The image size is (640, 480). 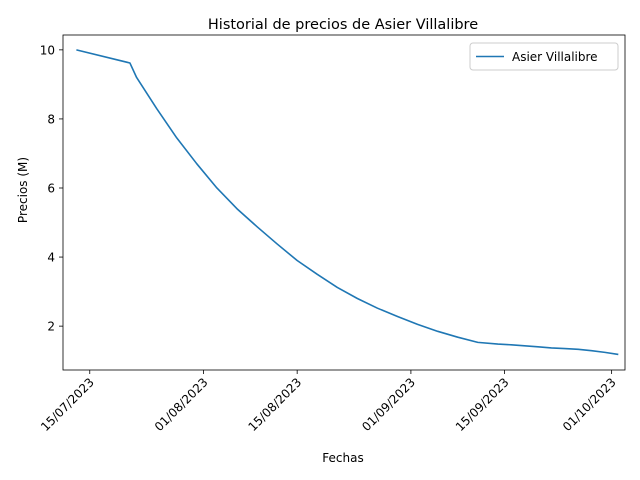 I want to click on legend-label: Asier Villalibre, so click(x=555, y=57).